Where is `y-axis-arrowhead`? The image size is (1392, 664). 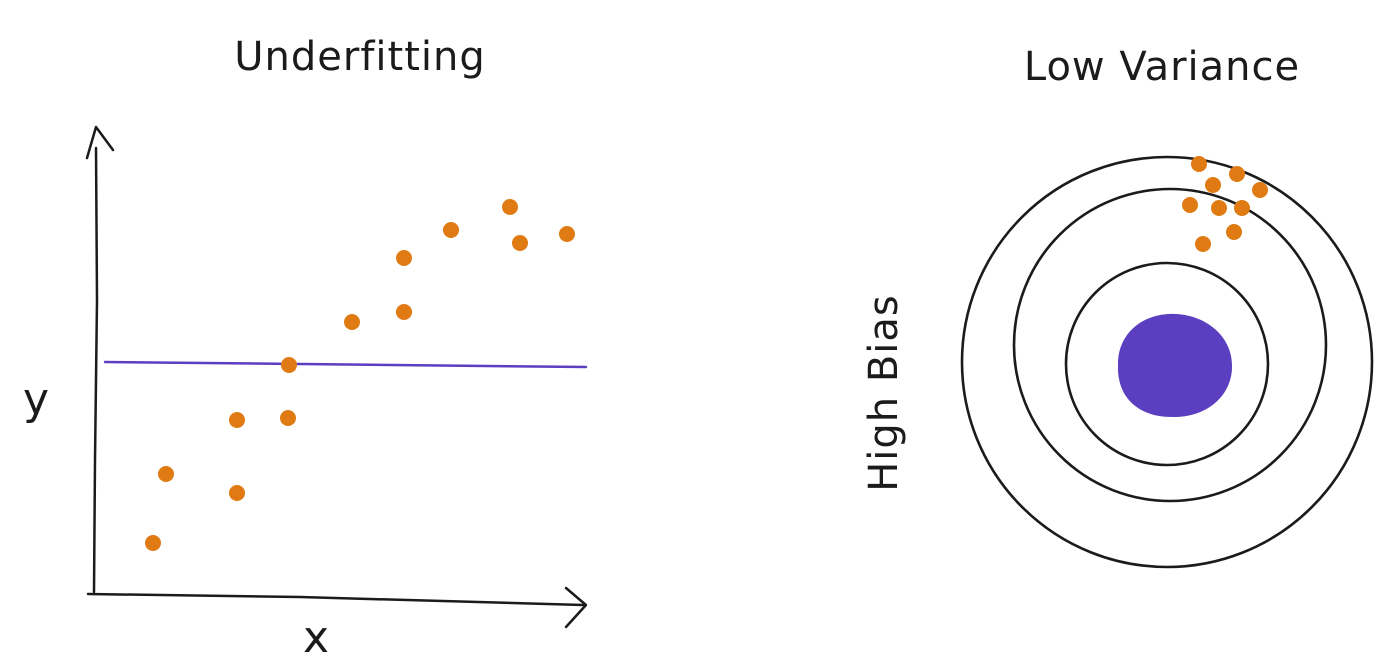 y-axis-arrowhead is located at coordinates (100, 142).